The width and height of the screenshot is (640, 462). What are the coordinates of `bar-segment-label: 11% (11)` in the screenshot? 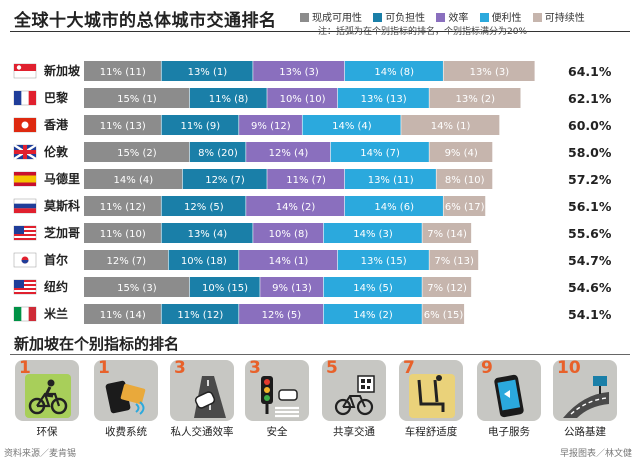 It's located at (123, 72).